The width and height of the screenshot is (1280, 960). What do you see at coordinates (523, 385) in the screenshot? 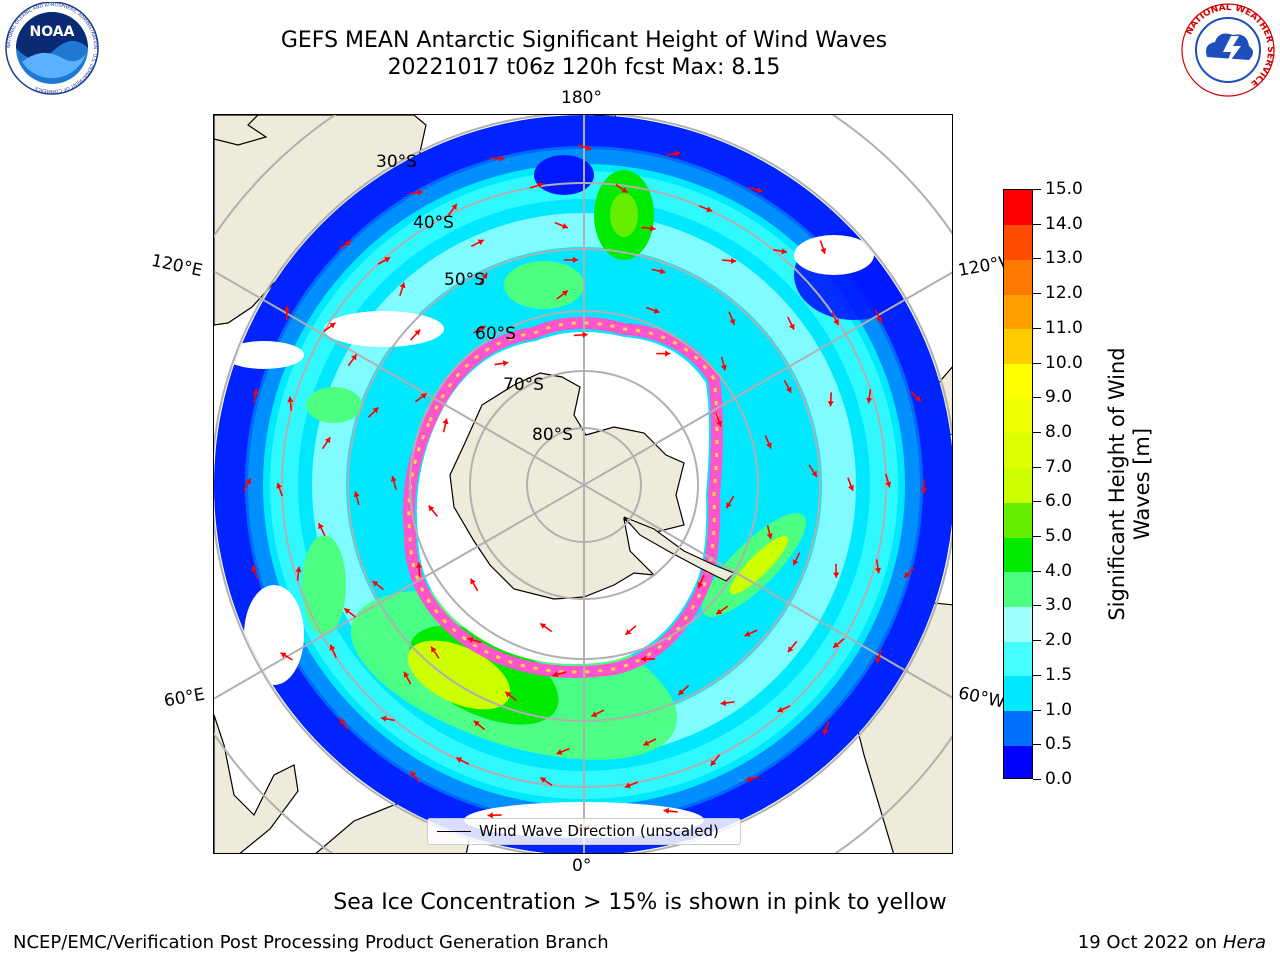
I see `lat-label-70s: 70°S` at bounding box center [523, 385].